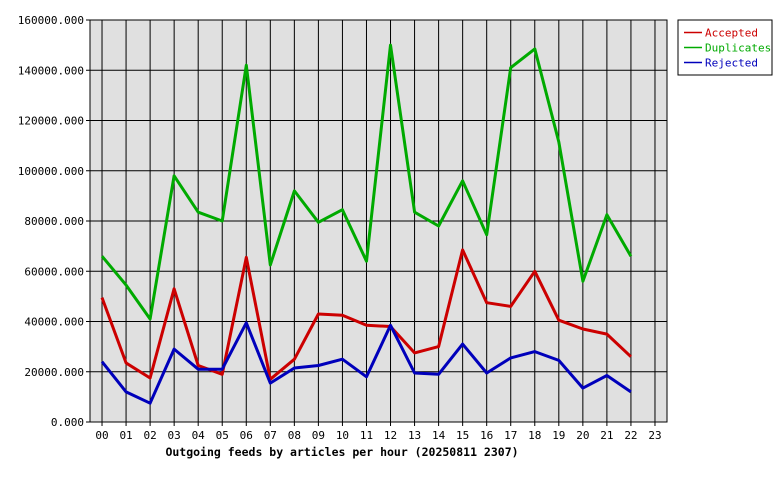 Image resolution: width=780 pixels, height=480 pixels. I want to click on y-tick-label: 0.000, so click(67, 422).